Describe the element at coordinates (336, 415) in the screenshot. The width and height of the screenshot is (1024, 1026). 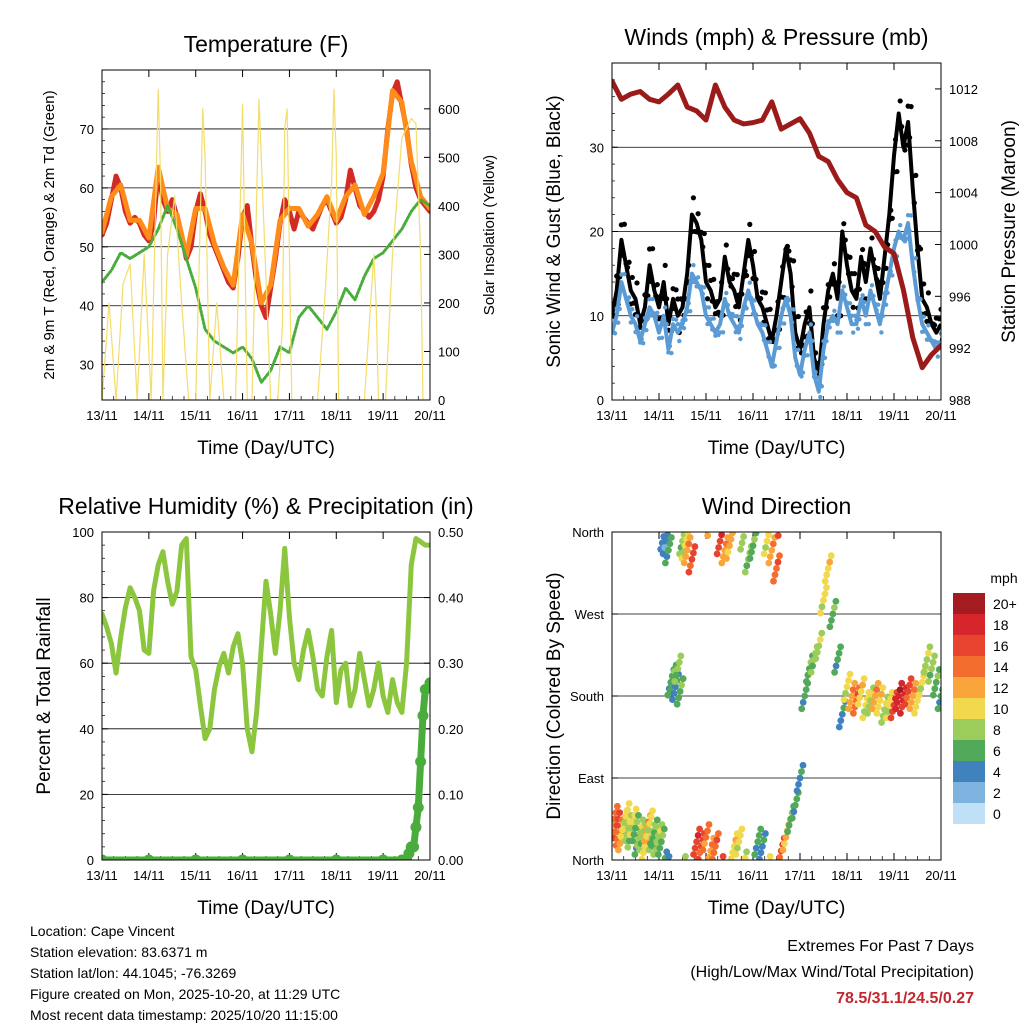
I see `temperature-xtick-label: 18/11` at that location.